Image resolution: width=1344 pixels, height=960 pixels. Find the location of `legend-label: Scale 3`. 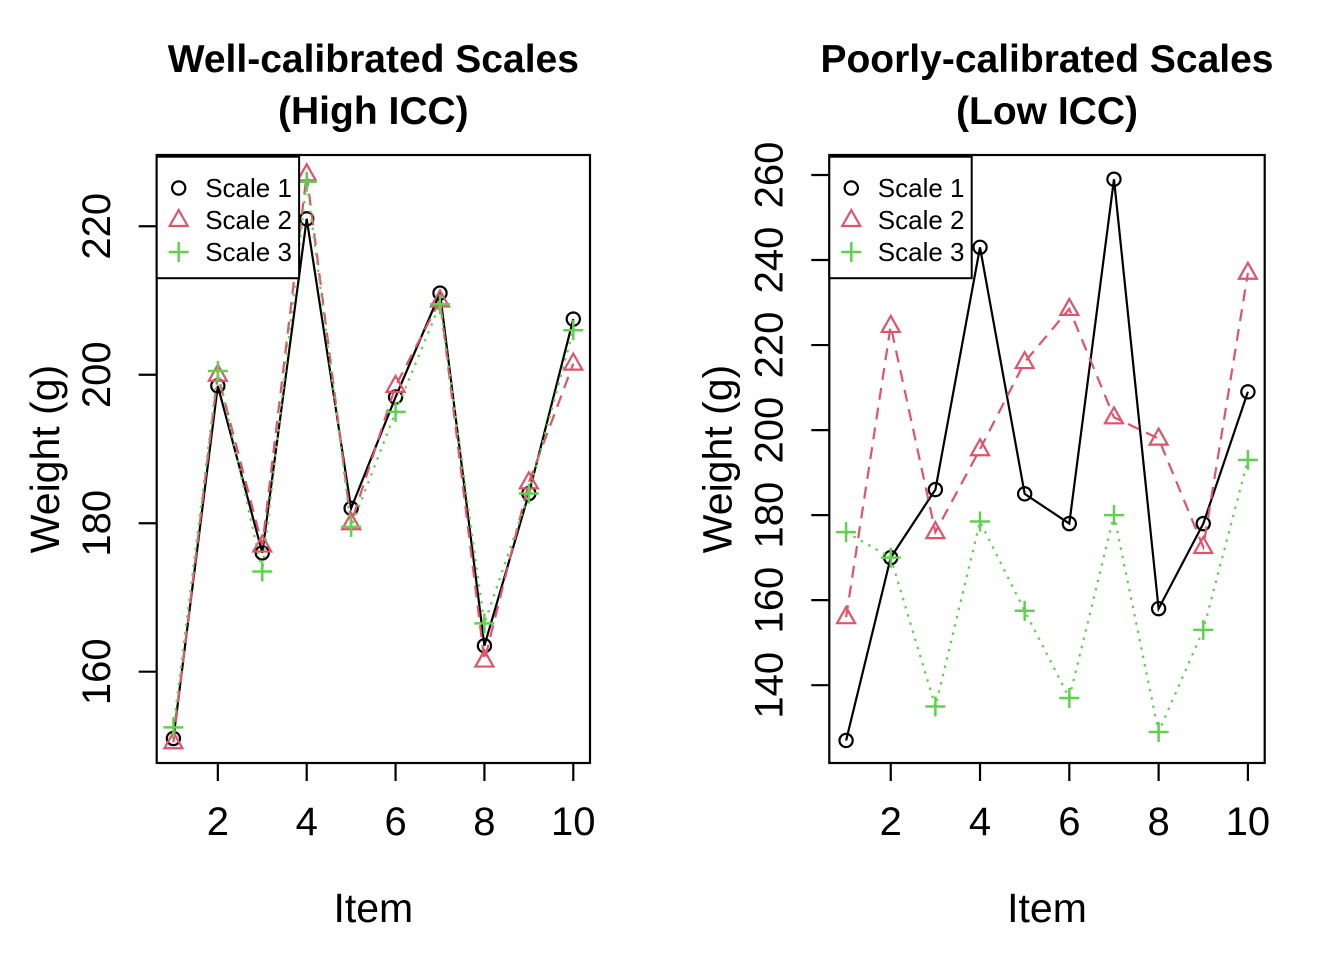

legend-label: Scale 3 is located at coordinates (921, 252).